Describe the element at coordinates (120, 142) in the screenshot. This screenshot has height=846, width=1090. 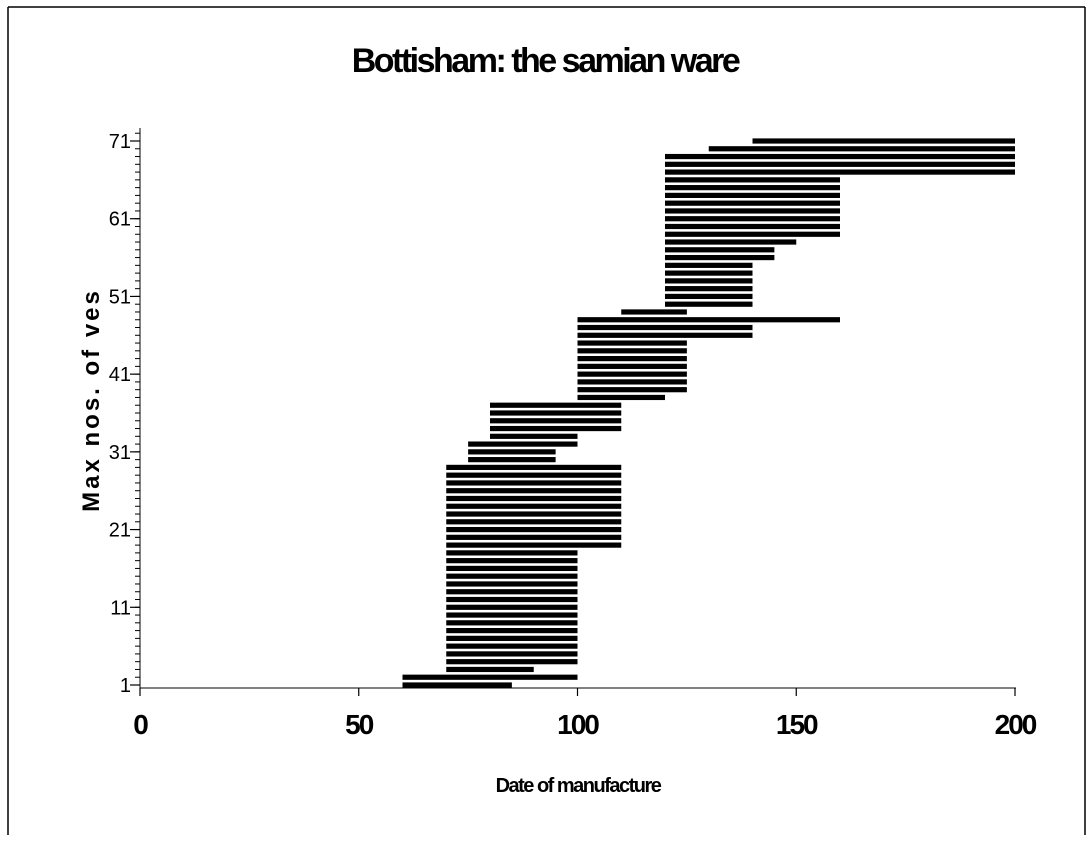
I see `y-tick-label: 71` at that location.